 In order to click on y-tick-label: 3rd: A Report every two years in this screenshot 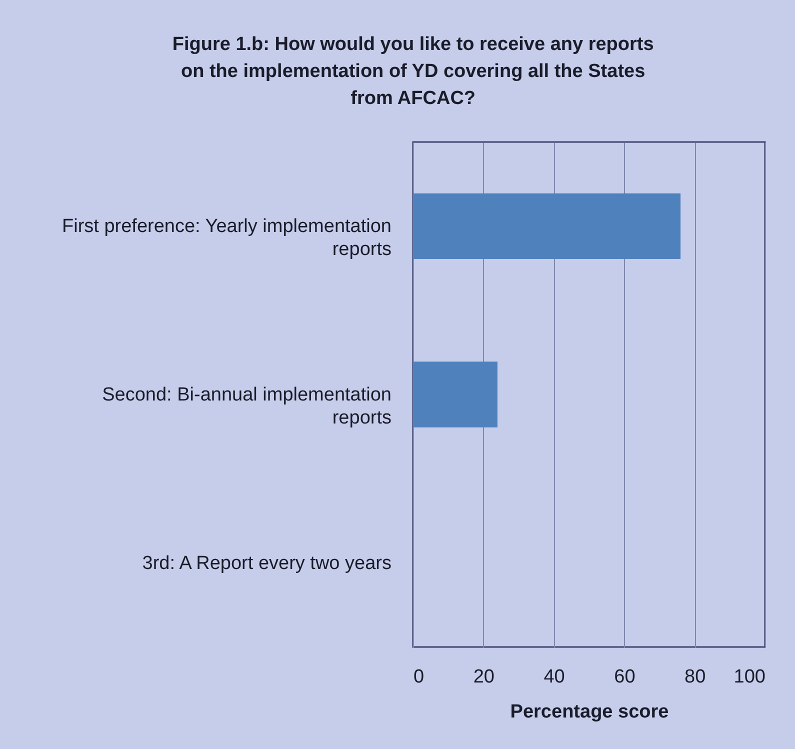, I will do `click(267, 563)`.